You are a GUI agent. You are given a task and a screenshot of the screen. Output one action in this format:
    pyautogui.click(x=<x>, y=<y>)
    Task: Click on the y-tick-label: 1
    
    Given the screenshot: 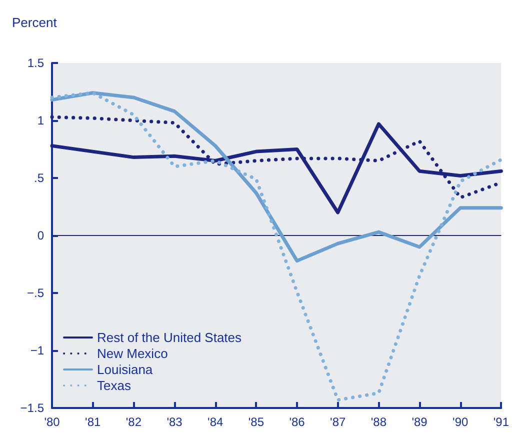 What is the action you would take?
    pyautogui.click(x=40, y=121)
    